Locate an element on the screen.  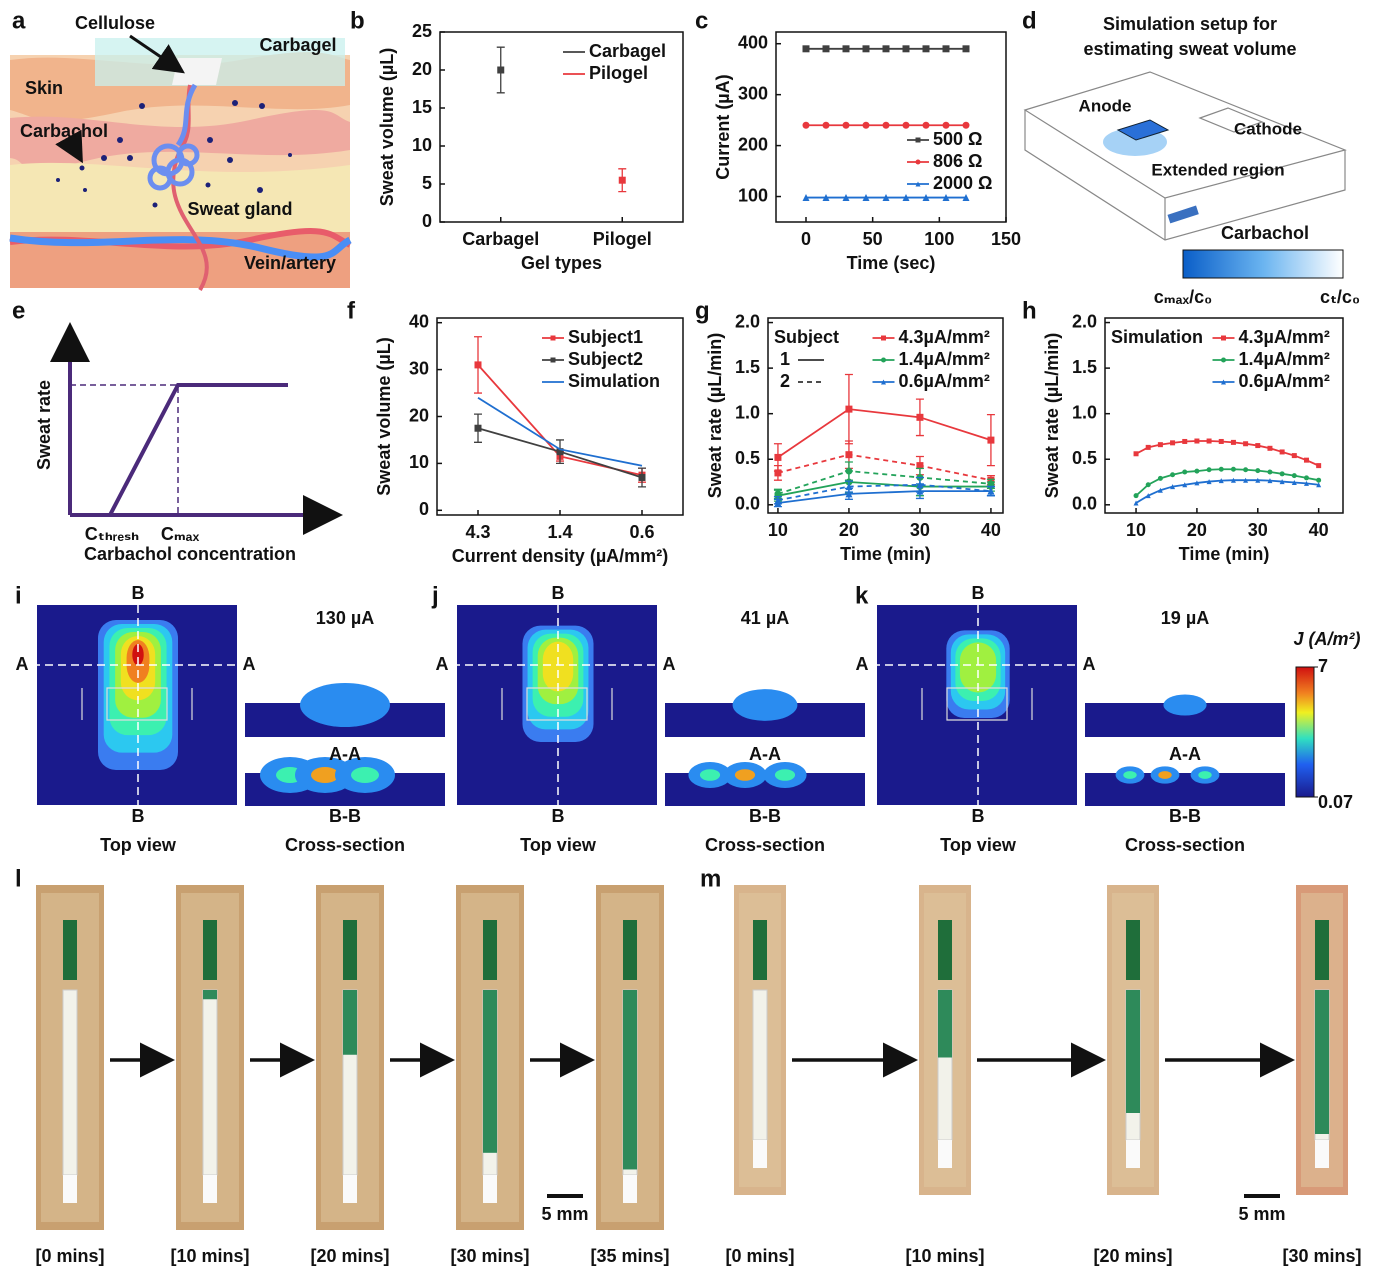
legend-label: 4.3µA/mm² is located at coordinates (1284, 337).